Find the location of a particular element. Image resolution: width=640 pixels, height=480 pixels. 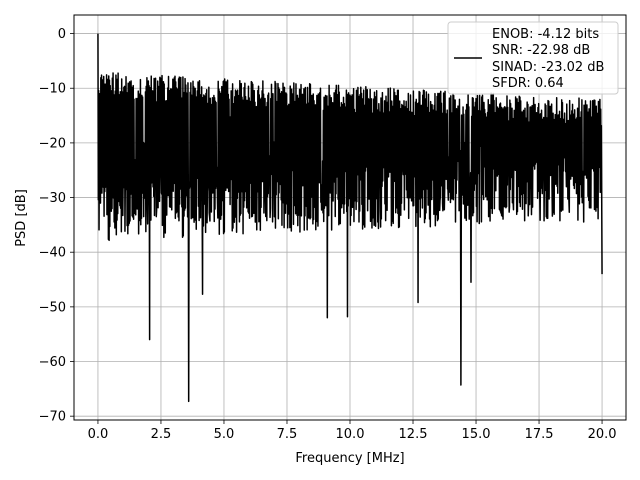

x-axis-ticks: 0.0 2.5 5.0 7.5 10.0 12.5 15.0 17.5 20.0 is located at coordinates (352, 431).